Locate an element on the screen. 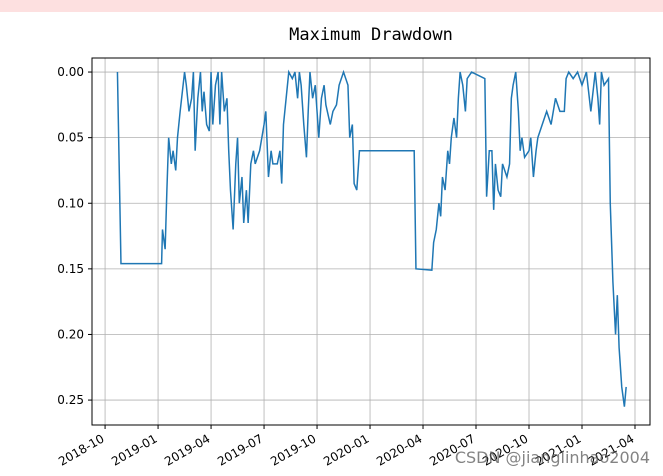 The image size is (663, 476). chart-title: Maximum Drawdown is located at coordinates (371, 35).